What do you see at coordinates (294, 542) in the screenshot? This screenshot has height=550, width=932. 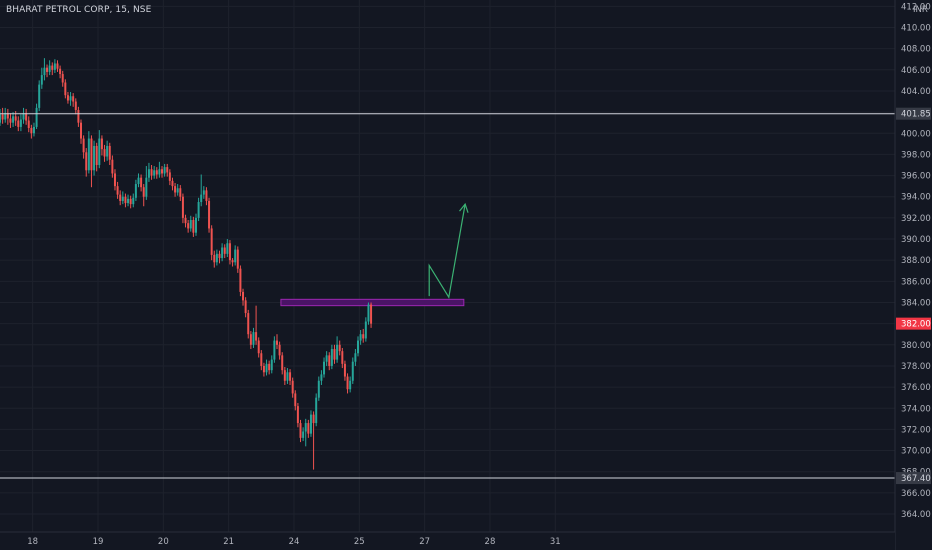 I see `time-tick-label: 24` at bounding box center [294, 542].